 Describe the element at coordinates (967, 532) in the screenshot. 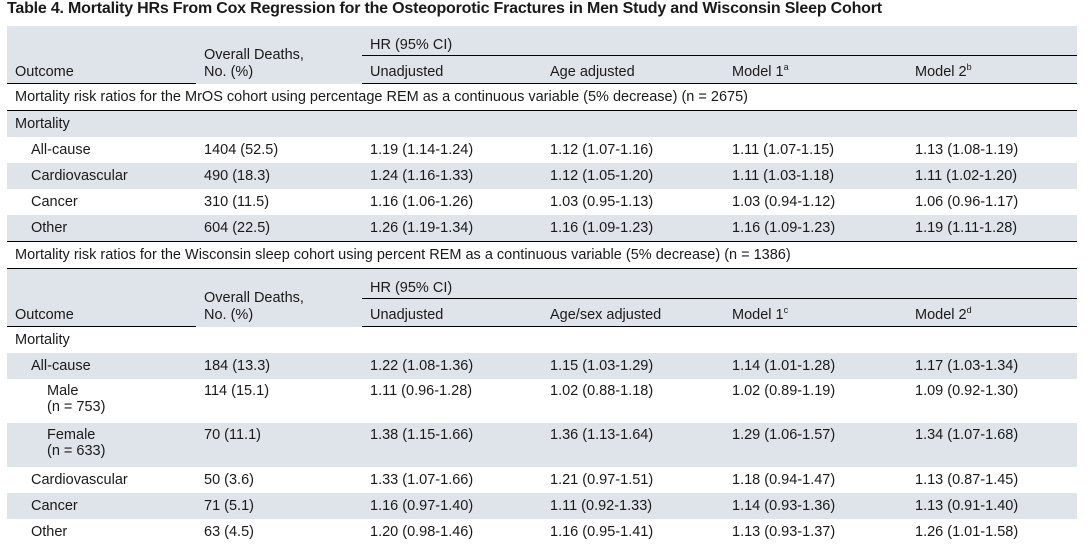

I see `model2-cell: 1.26 (1.01-1.58)` at that location.